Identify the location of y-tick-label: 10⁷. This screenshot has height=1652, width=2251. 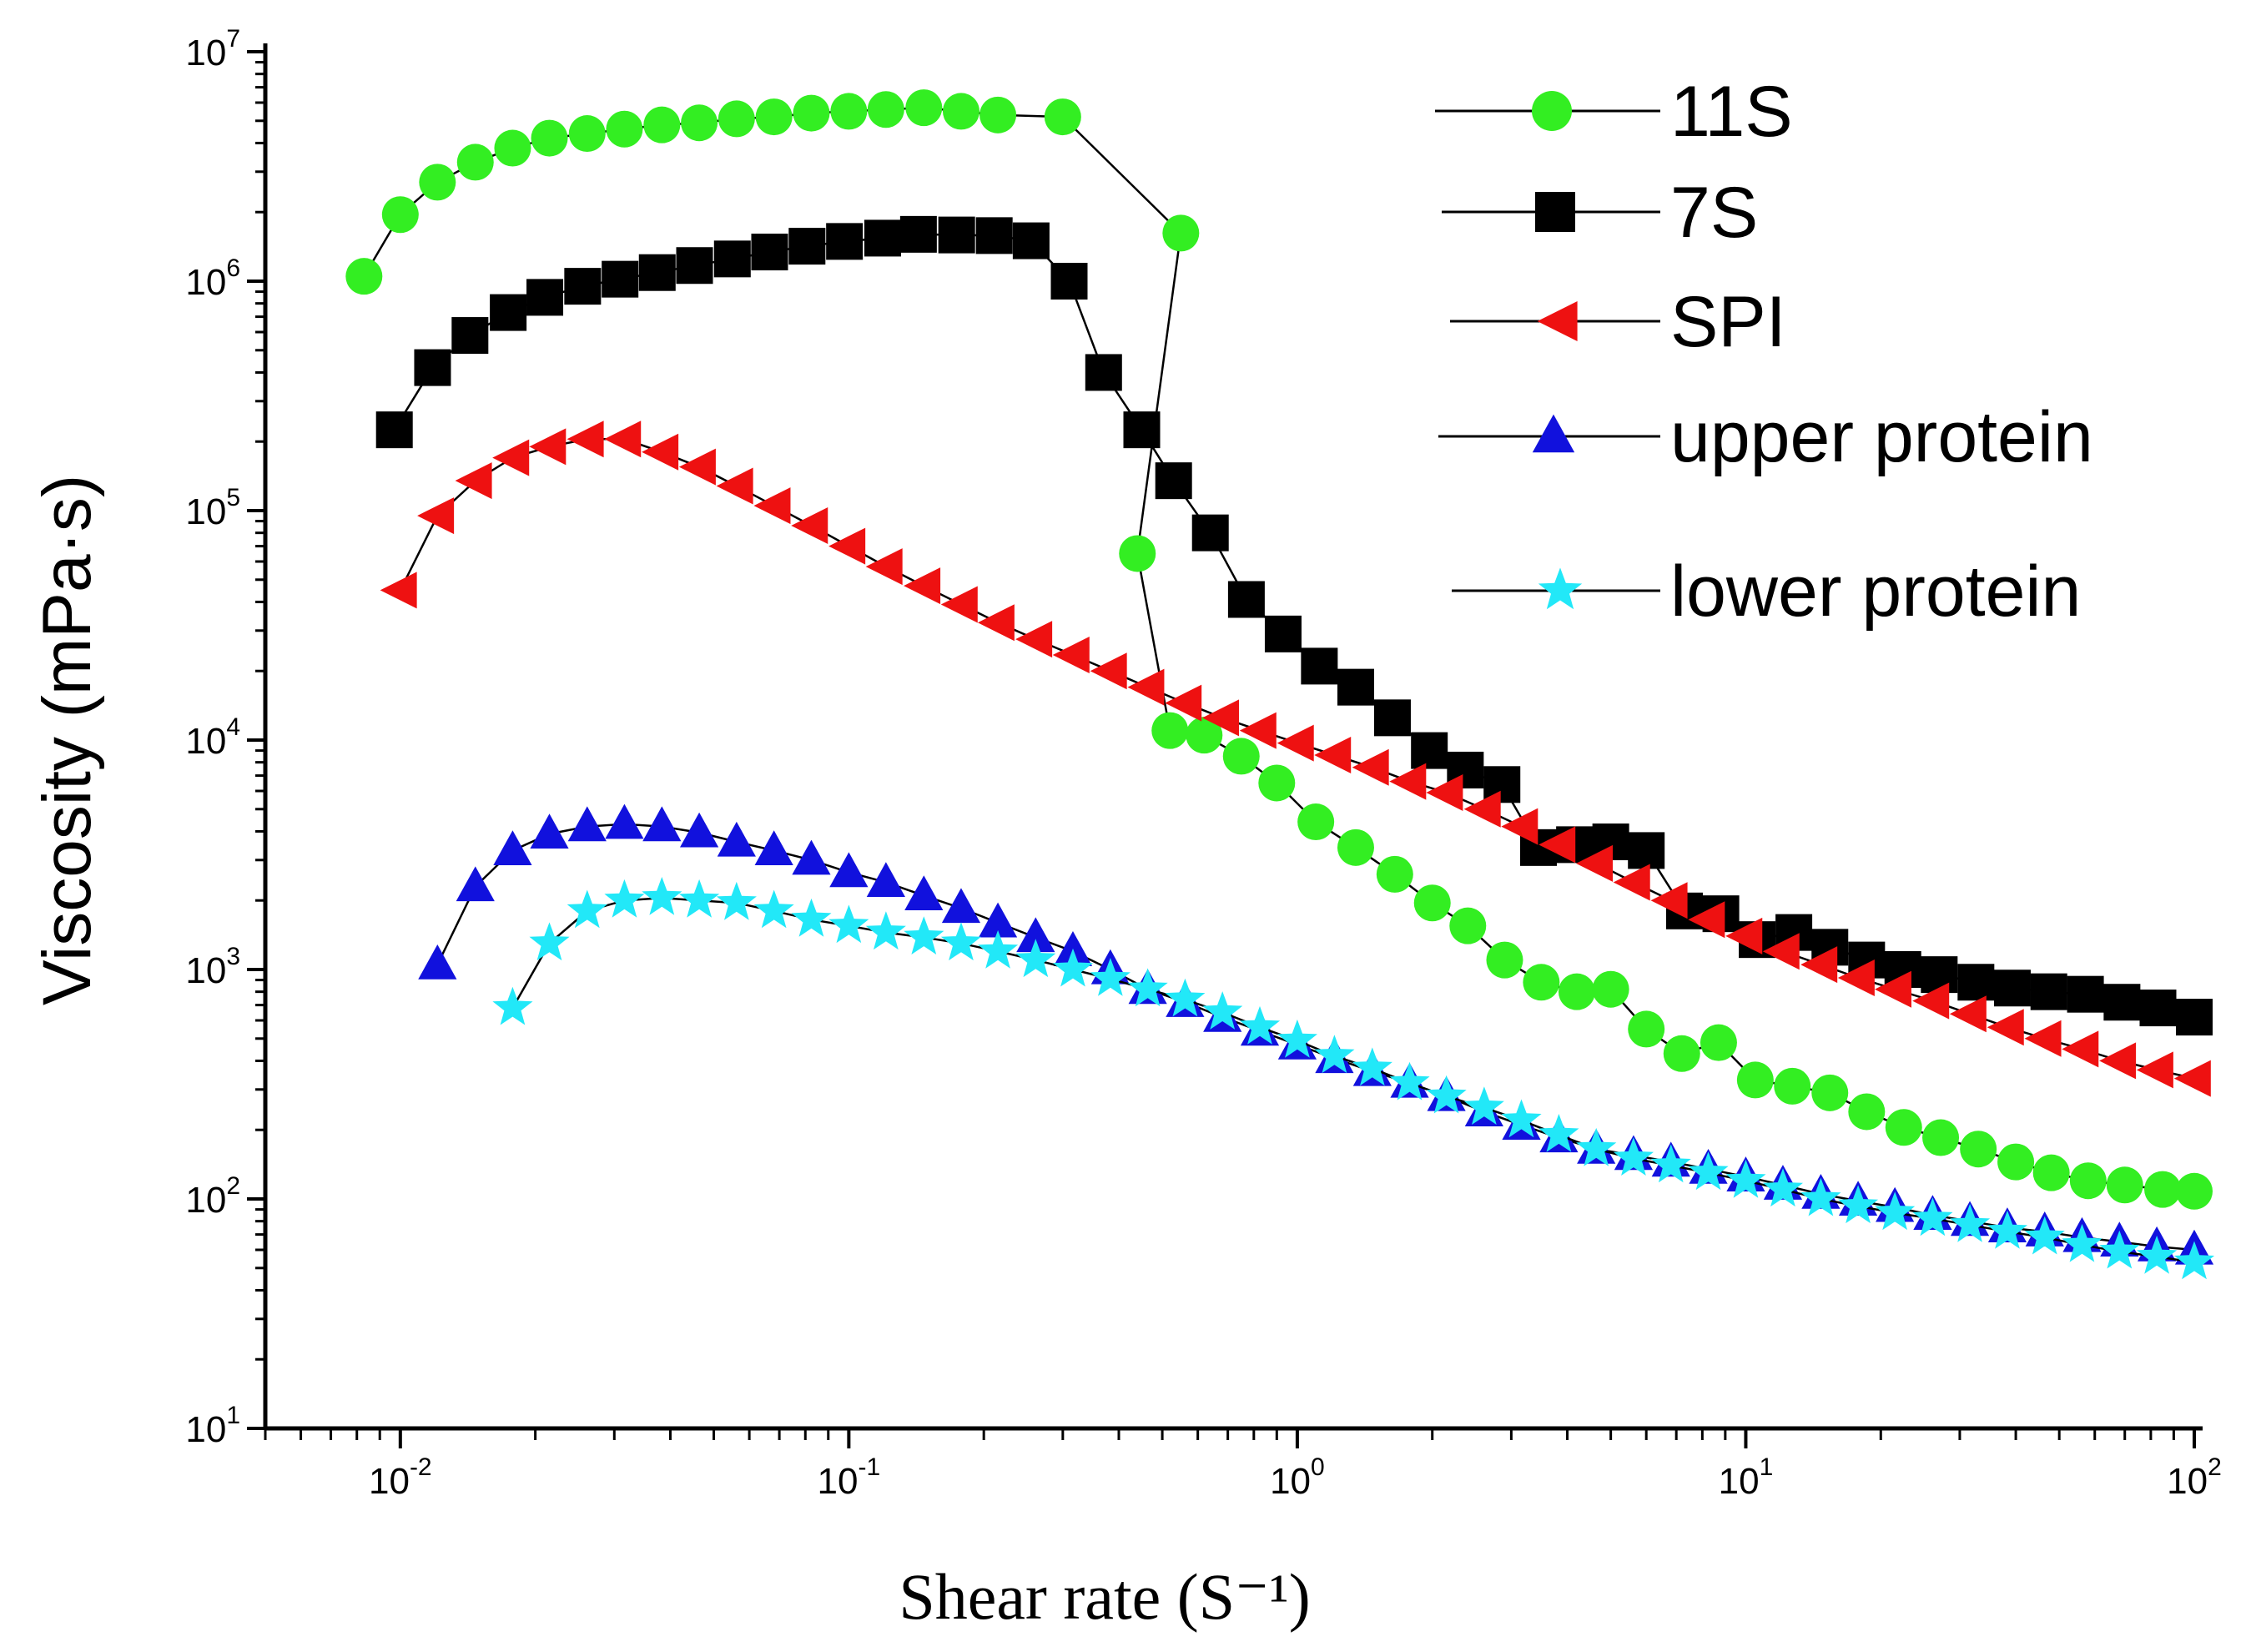
(213, 49).